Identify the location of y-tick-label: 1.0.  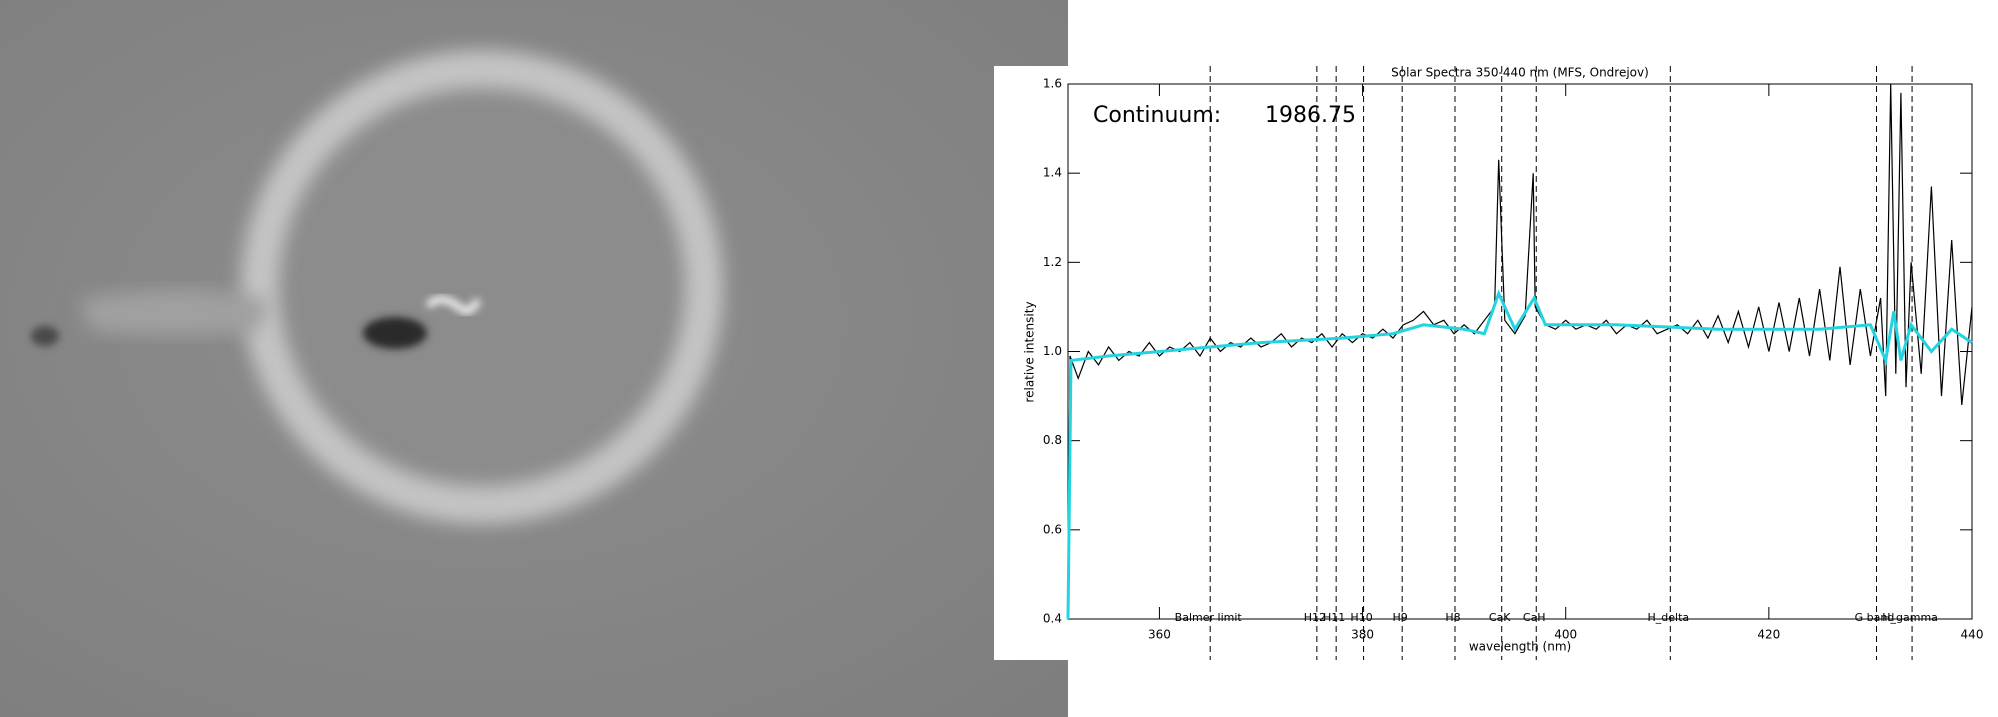
(1052, 351).